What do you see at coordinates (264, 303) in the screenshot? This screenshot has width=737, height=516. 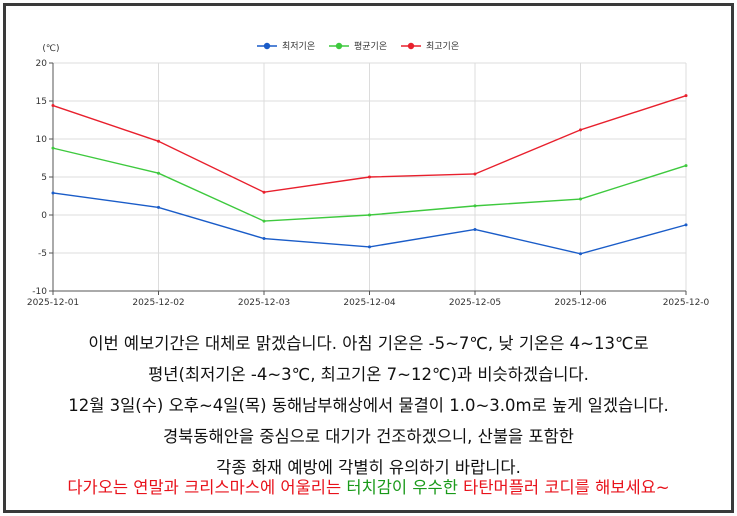 I see `x-tick-label: 2025-12-03` at bounding box center [264, 303].